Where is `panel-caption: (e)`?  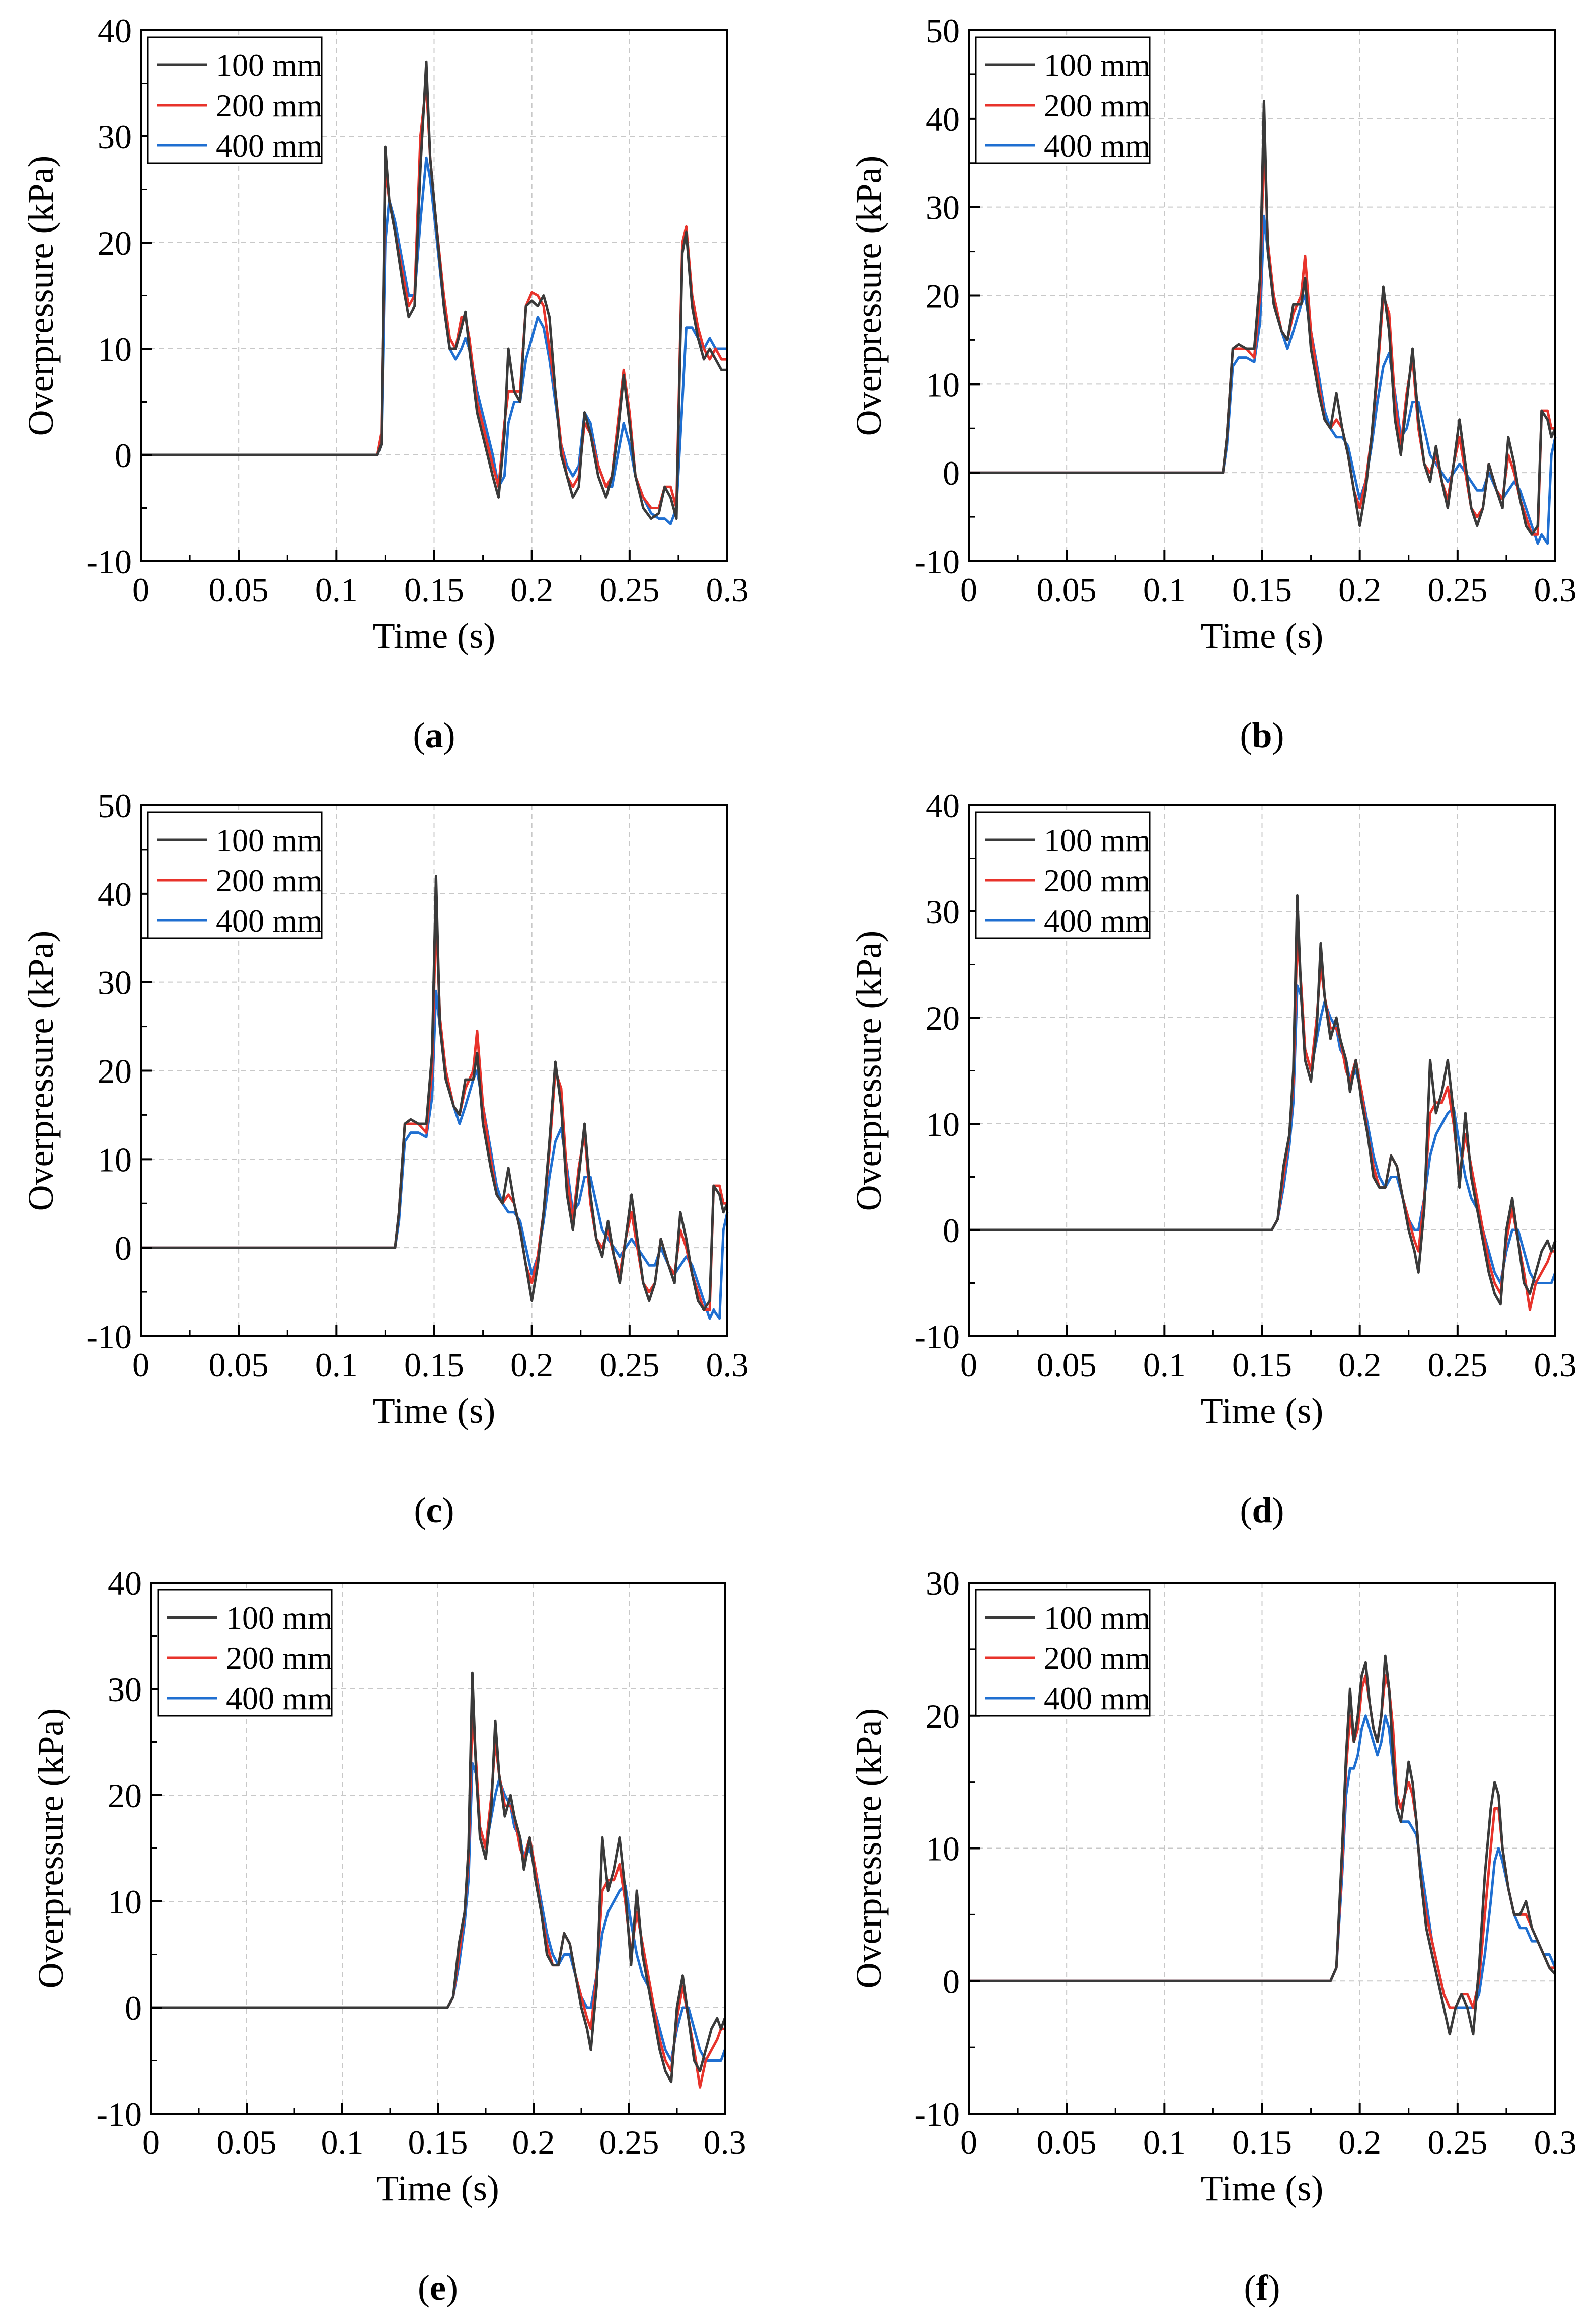 panel-caption: (e) is located at coordinates (438, 2288).